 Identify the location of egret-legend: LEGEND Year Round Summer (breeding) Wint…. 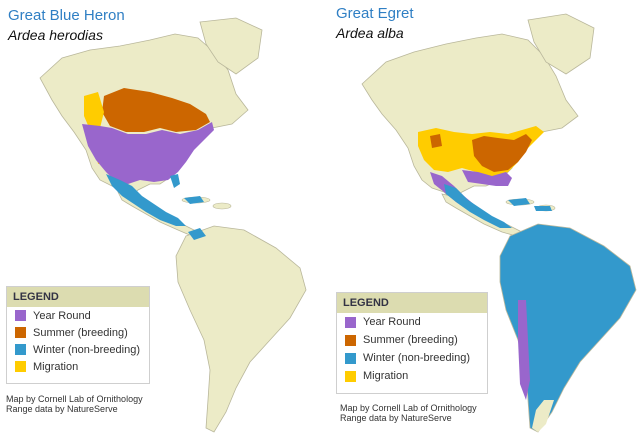
(412, 343).